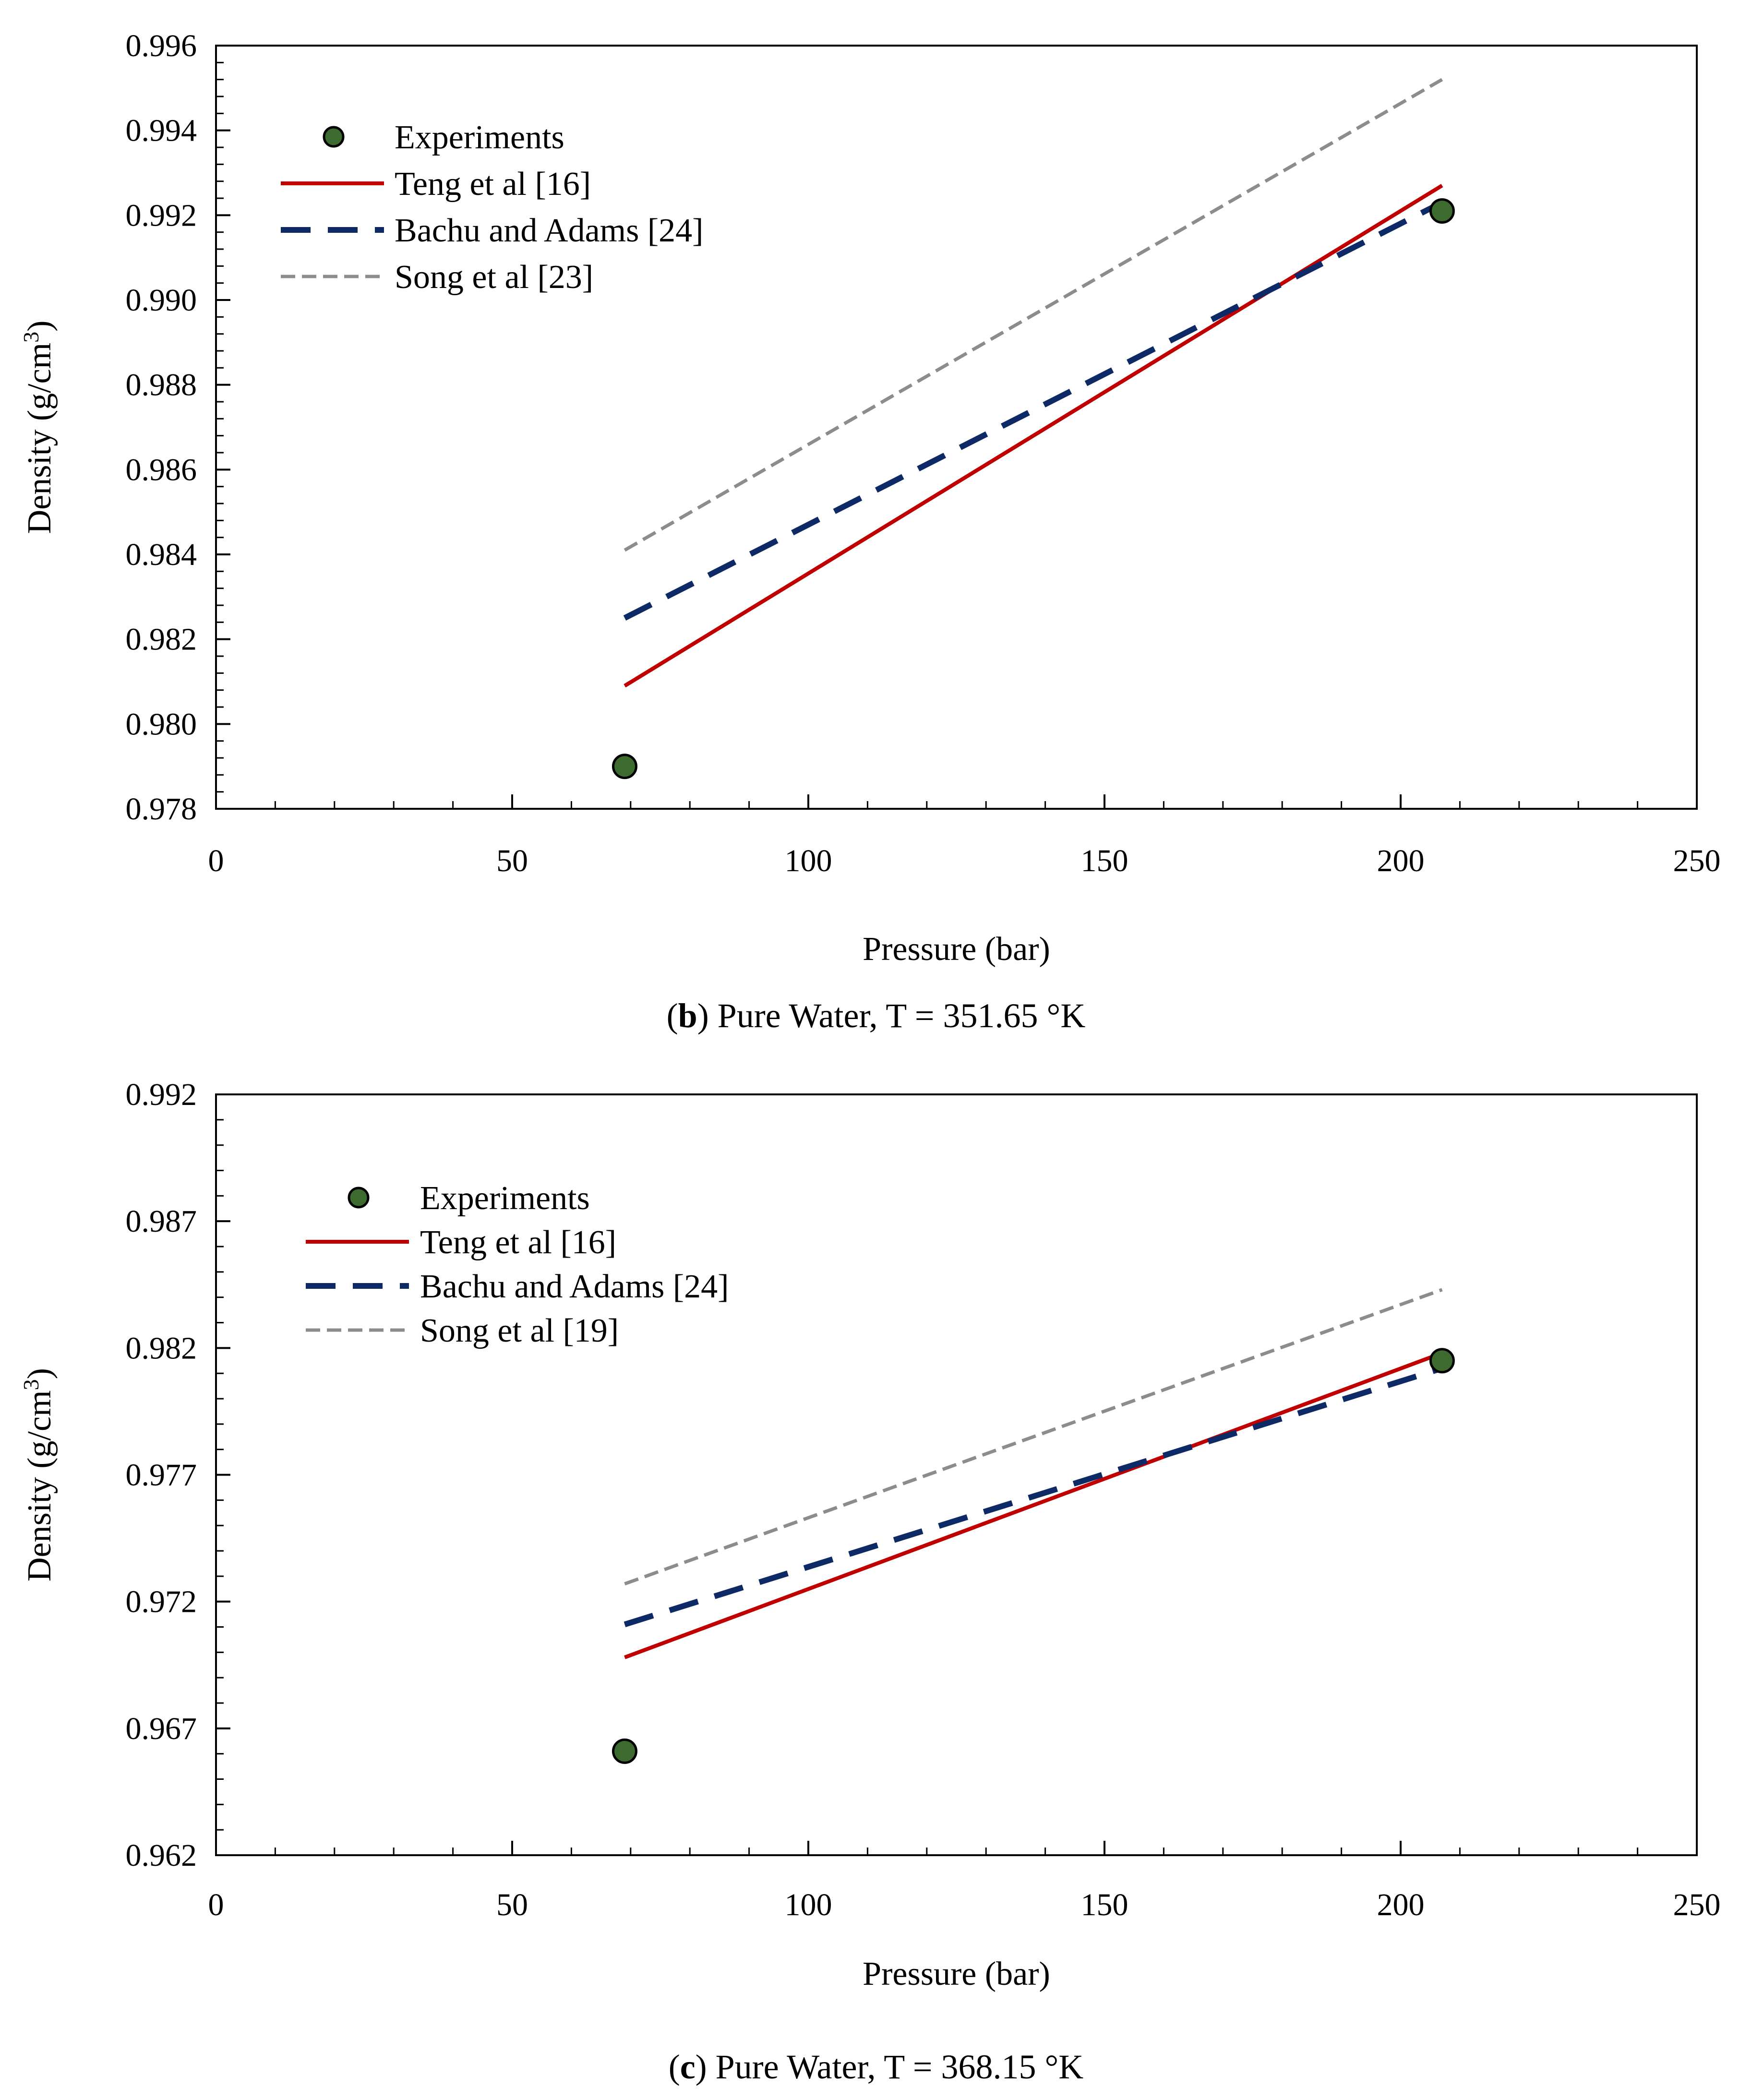  I want to click on y-tick-label: 0.977, so click(161, 1475).